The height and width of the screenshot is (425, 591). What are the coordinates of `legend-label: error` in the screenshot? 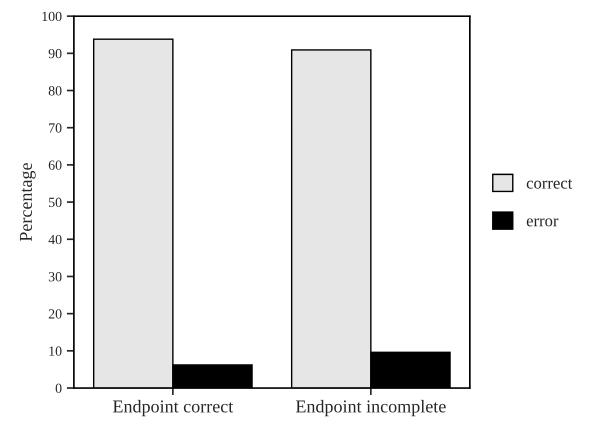 It's located at (542, 222).